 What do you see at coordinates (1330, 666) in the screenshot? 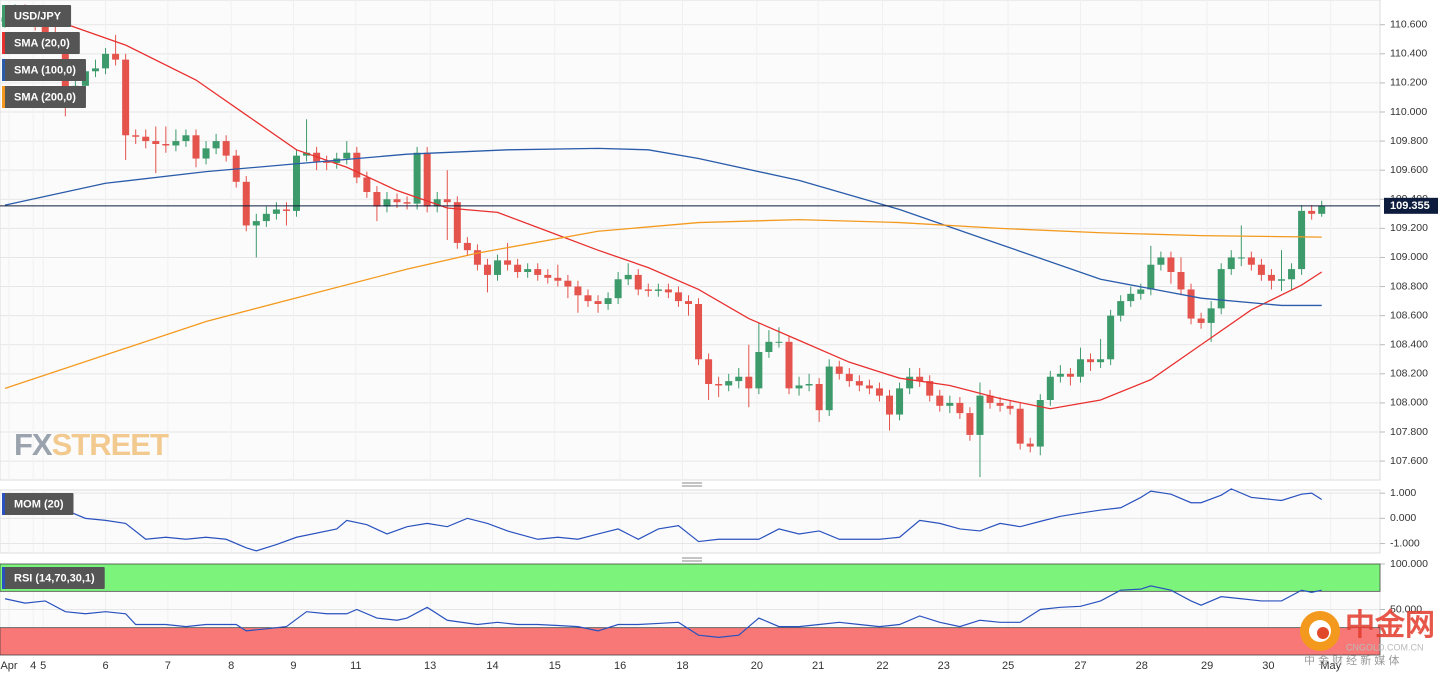
I see `x-tick-label: May` at bounding box center [1330, 666].